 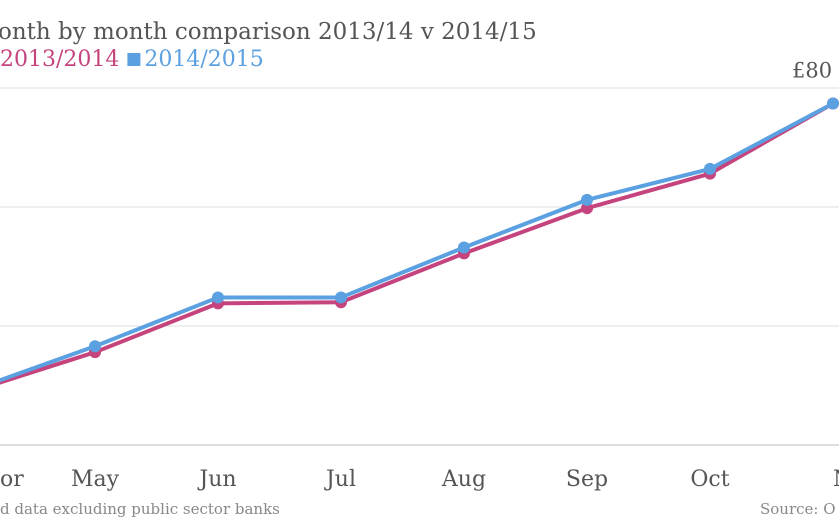 What do you see at coordinates (798, 509) in the screenshot?
I see `source: Source: O` at bounding box center [798, 509].